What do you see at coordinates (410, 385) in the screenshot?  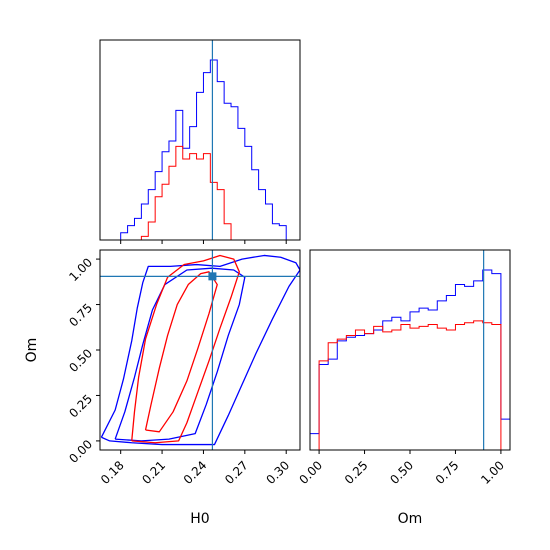 I see `om-histogram-red-series` at bounding box center [410, 385].